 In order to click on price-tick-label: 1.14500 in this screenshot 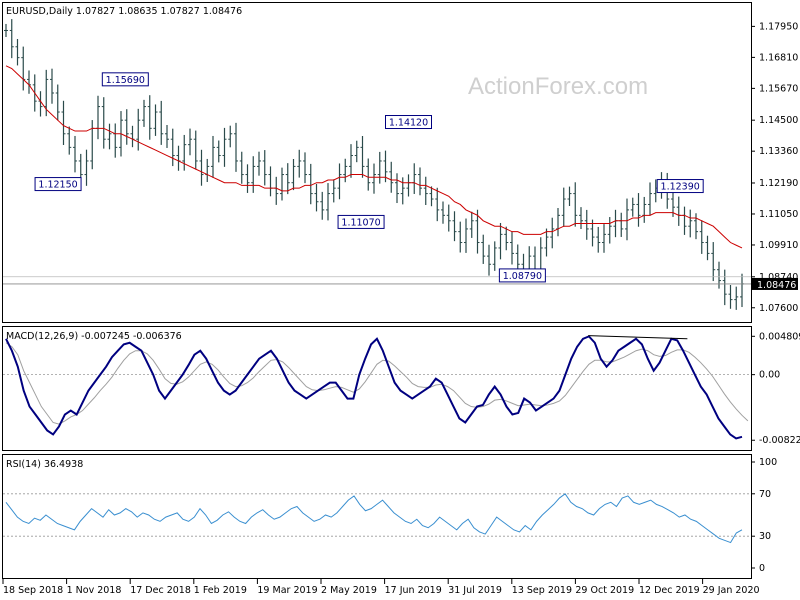, I will do `click(778, 120)`.